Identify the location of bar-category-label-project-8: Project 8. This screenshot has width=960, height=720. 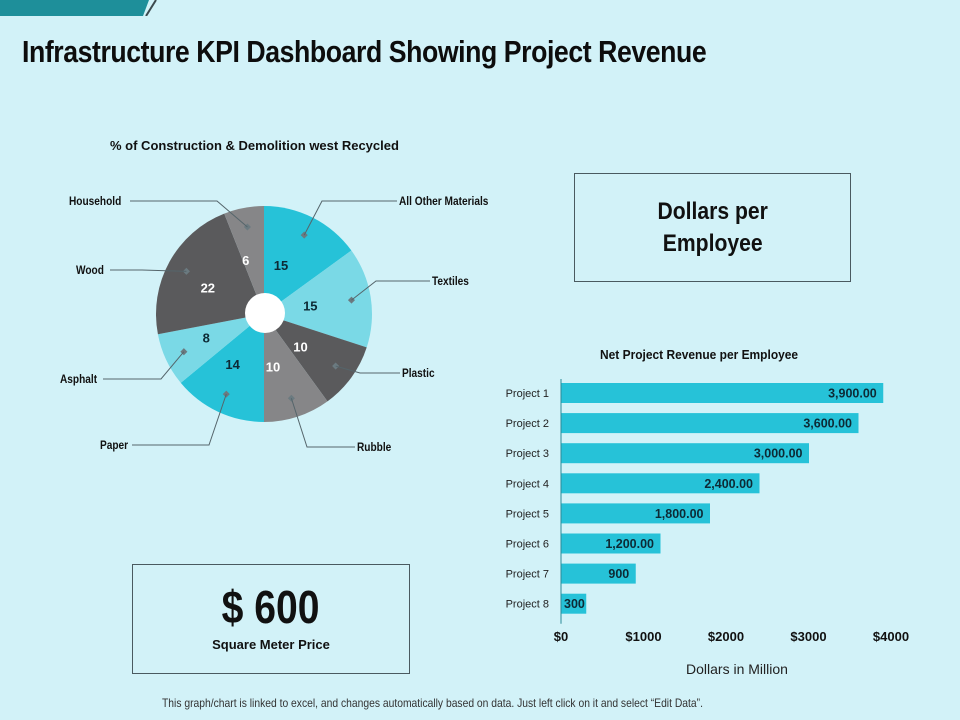
(527, 605).